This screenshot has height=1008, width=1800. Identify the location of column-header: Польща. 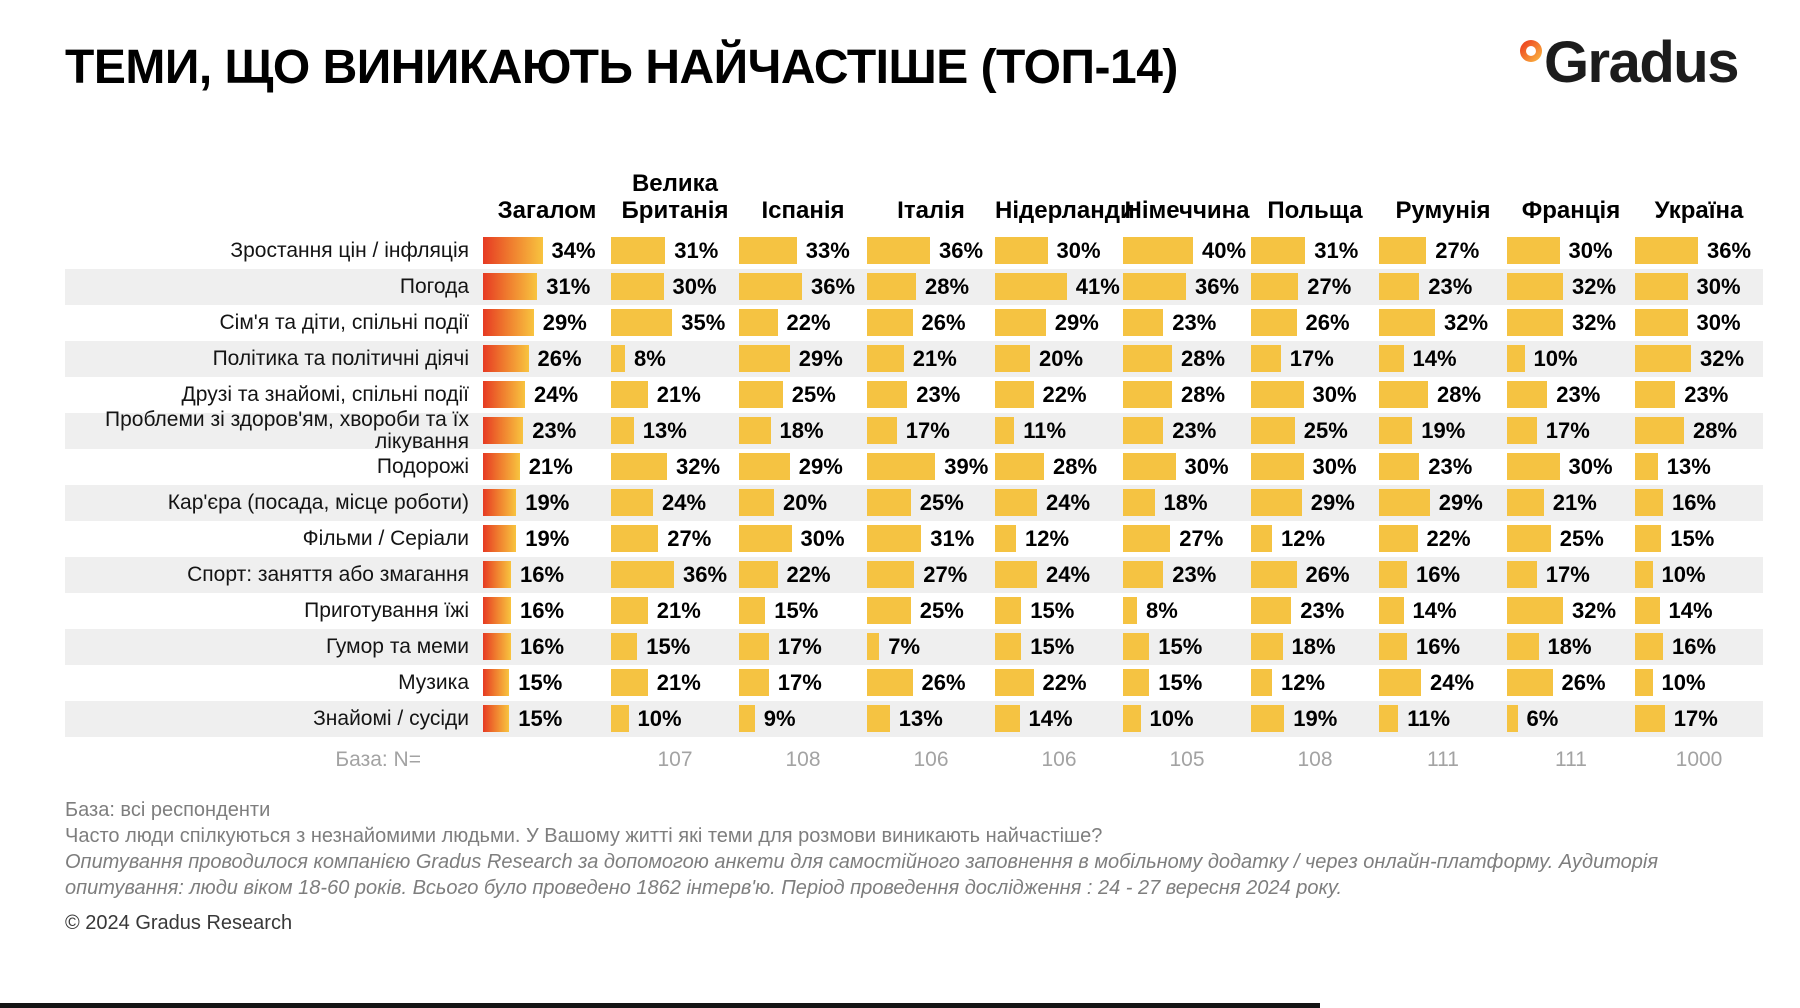
(1315, 210).